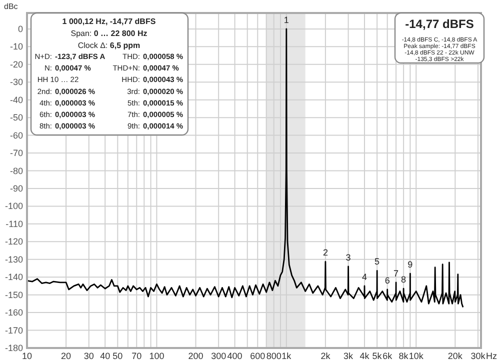 This screenshot has width=500, height=363. I want to click on x-tick-label: 600, so click(258, 356).